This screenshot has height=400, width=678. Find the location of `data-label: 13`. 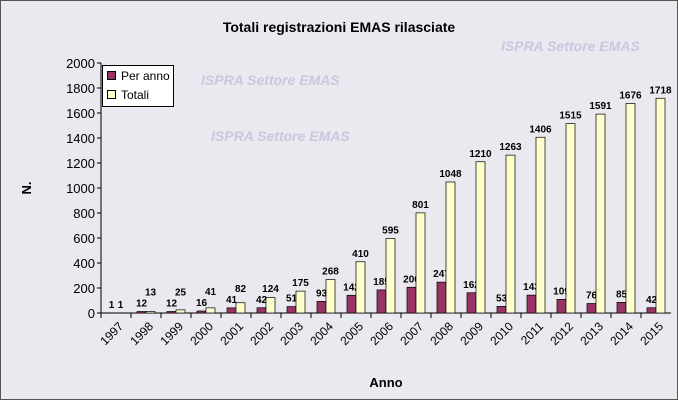

data-label: 13 is located at coordinates (151, 293).